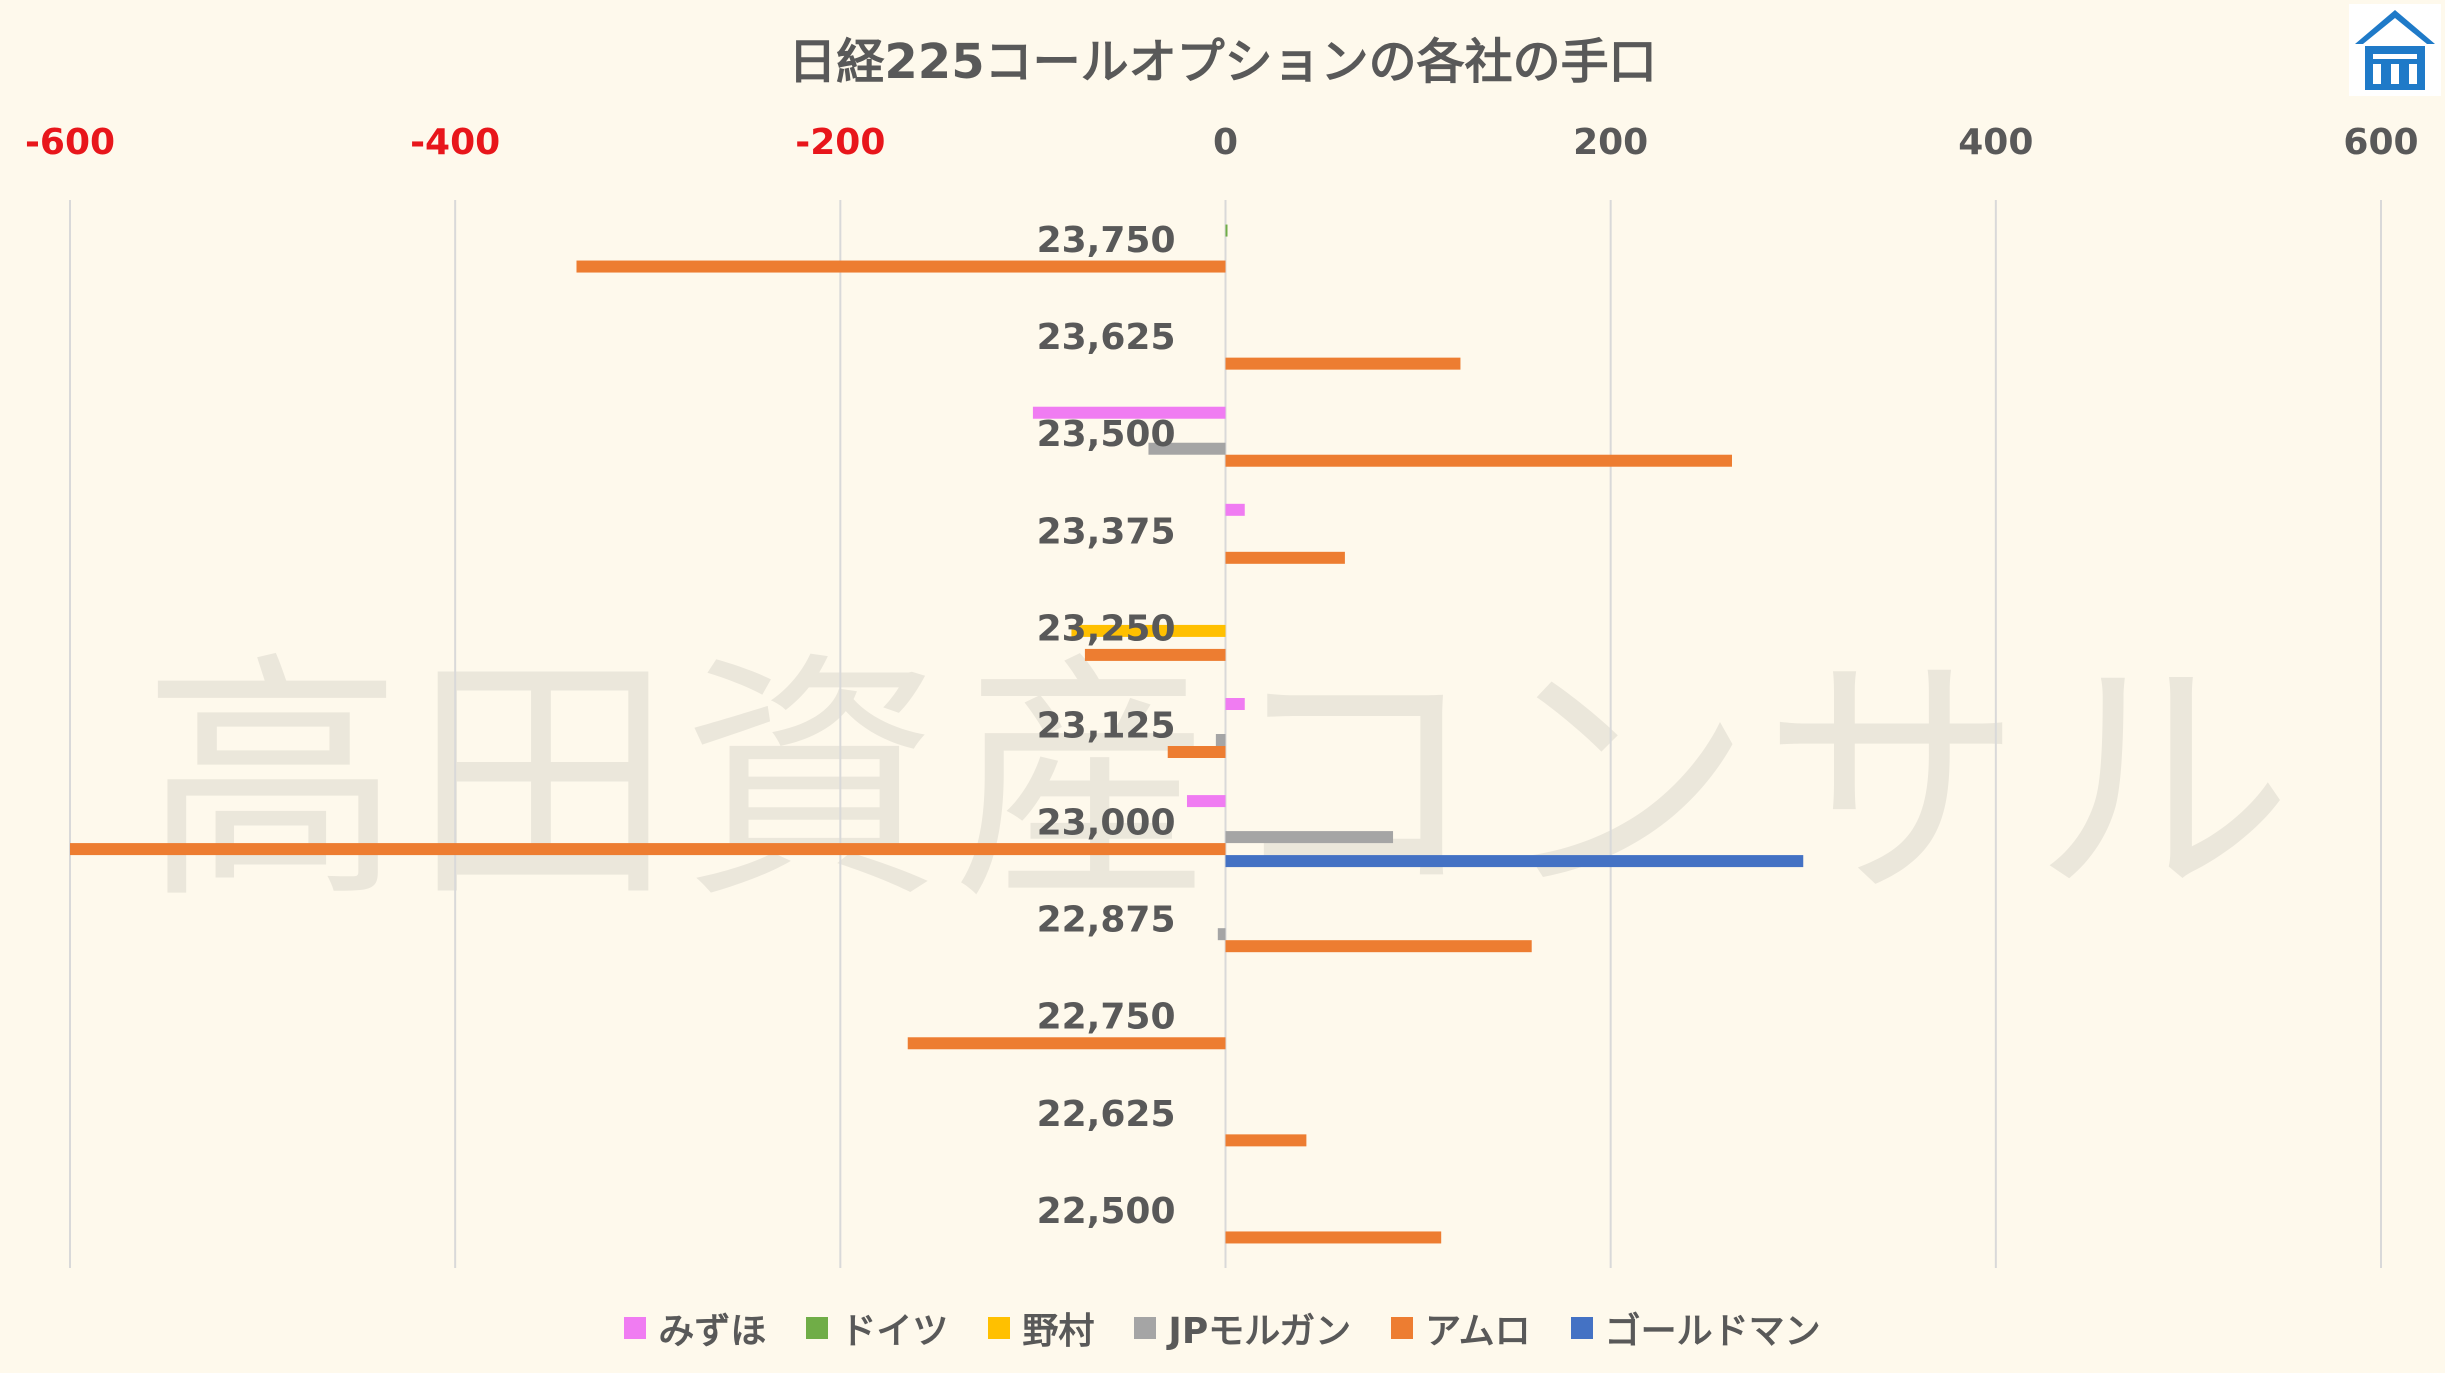 The height and width of the screenshot is (1373, 2445). Describe the element at coordinates (1106, 1211) in the screenshot. I see `category-label: 22,500` at that location.